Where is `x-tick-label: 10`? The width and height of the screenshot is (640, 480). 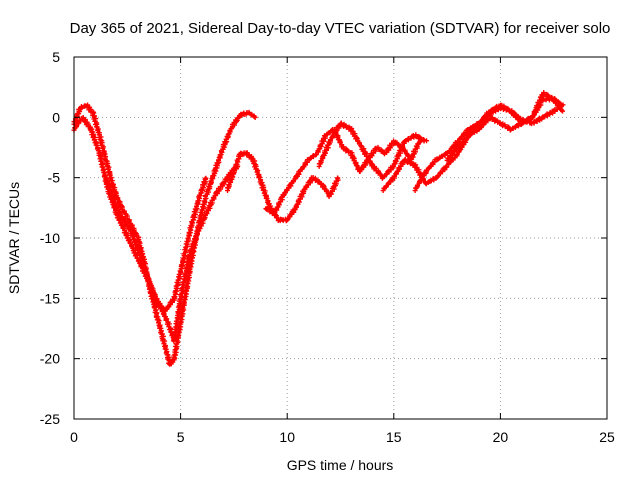 x-tick-label: 10 is located at coordinates (287, 437).